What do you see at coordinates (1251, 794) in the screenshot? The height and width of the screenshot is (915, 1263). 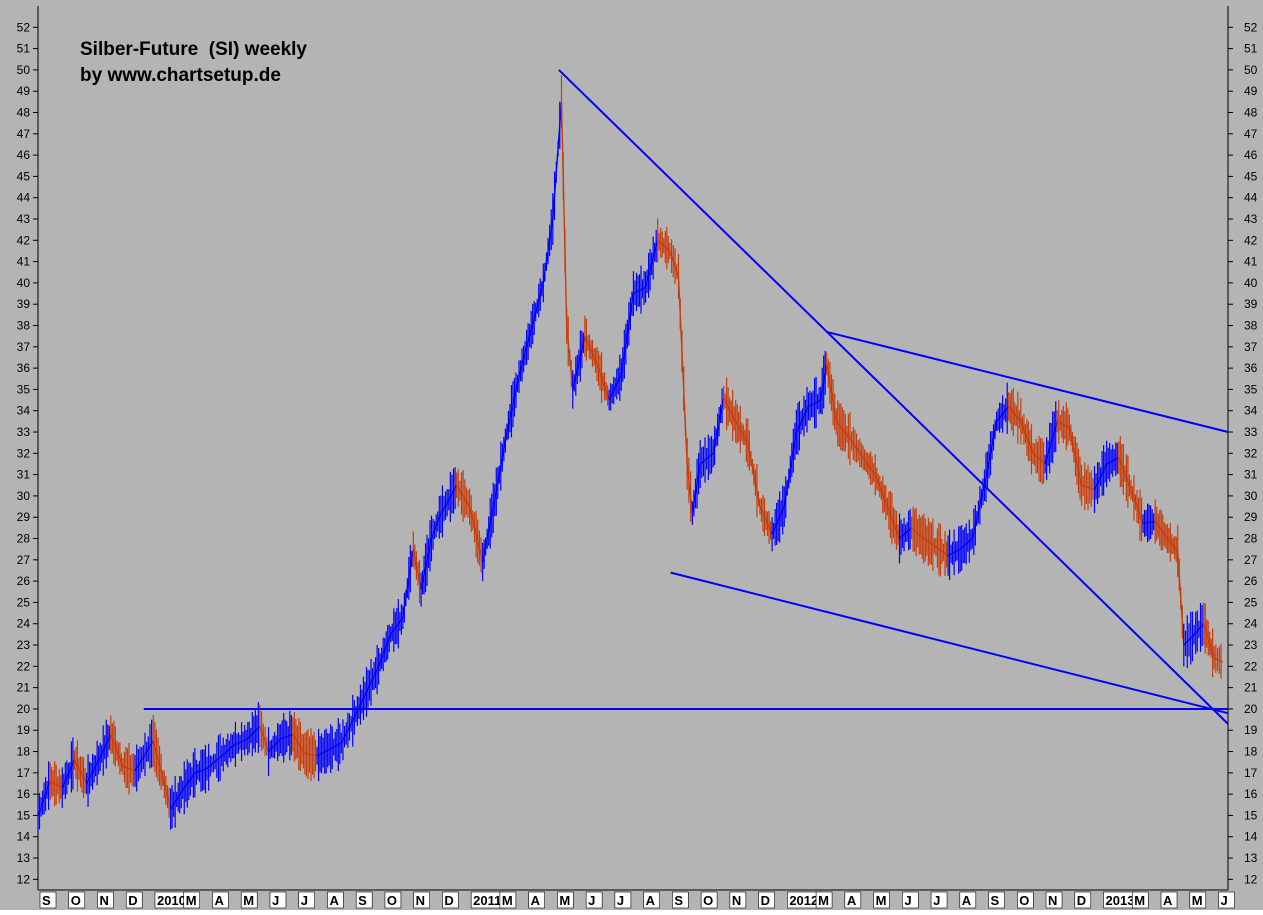 I see `y-tick-label: 16` at bounding box center [1251, 794].